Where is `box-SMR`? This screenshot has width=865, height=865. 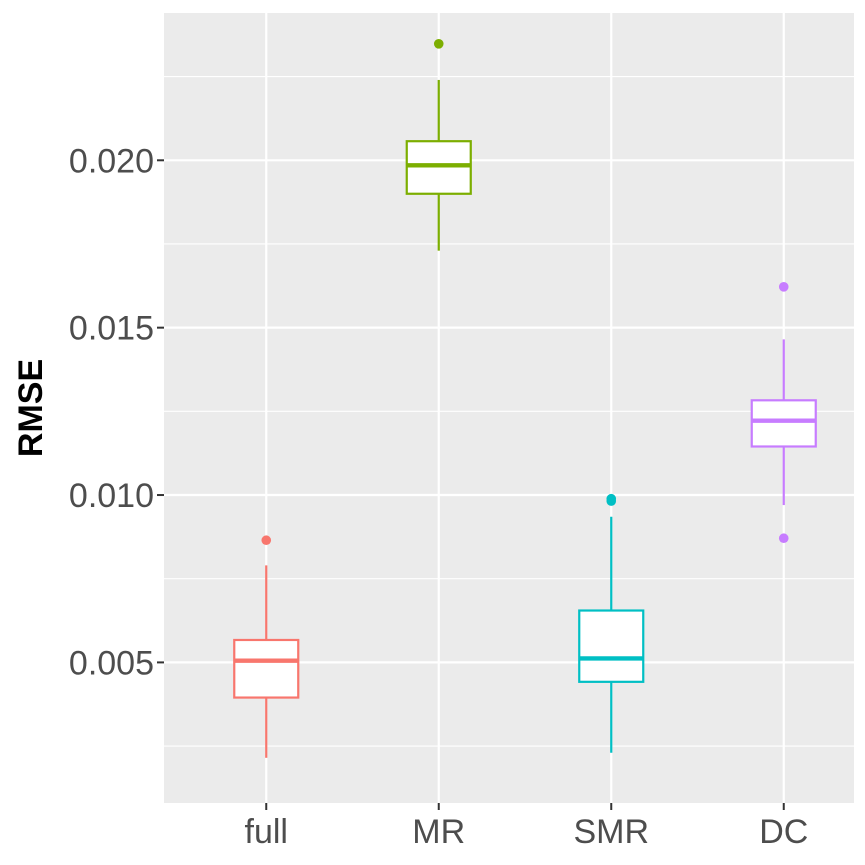
box-SMR is located at coordinates (611, 623).